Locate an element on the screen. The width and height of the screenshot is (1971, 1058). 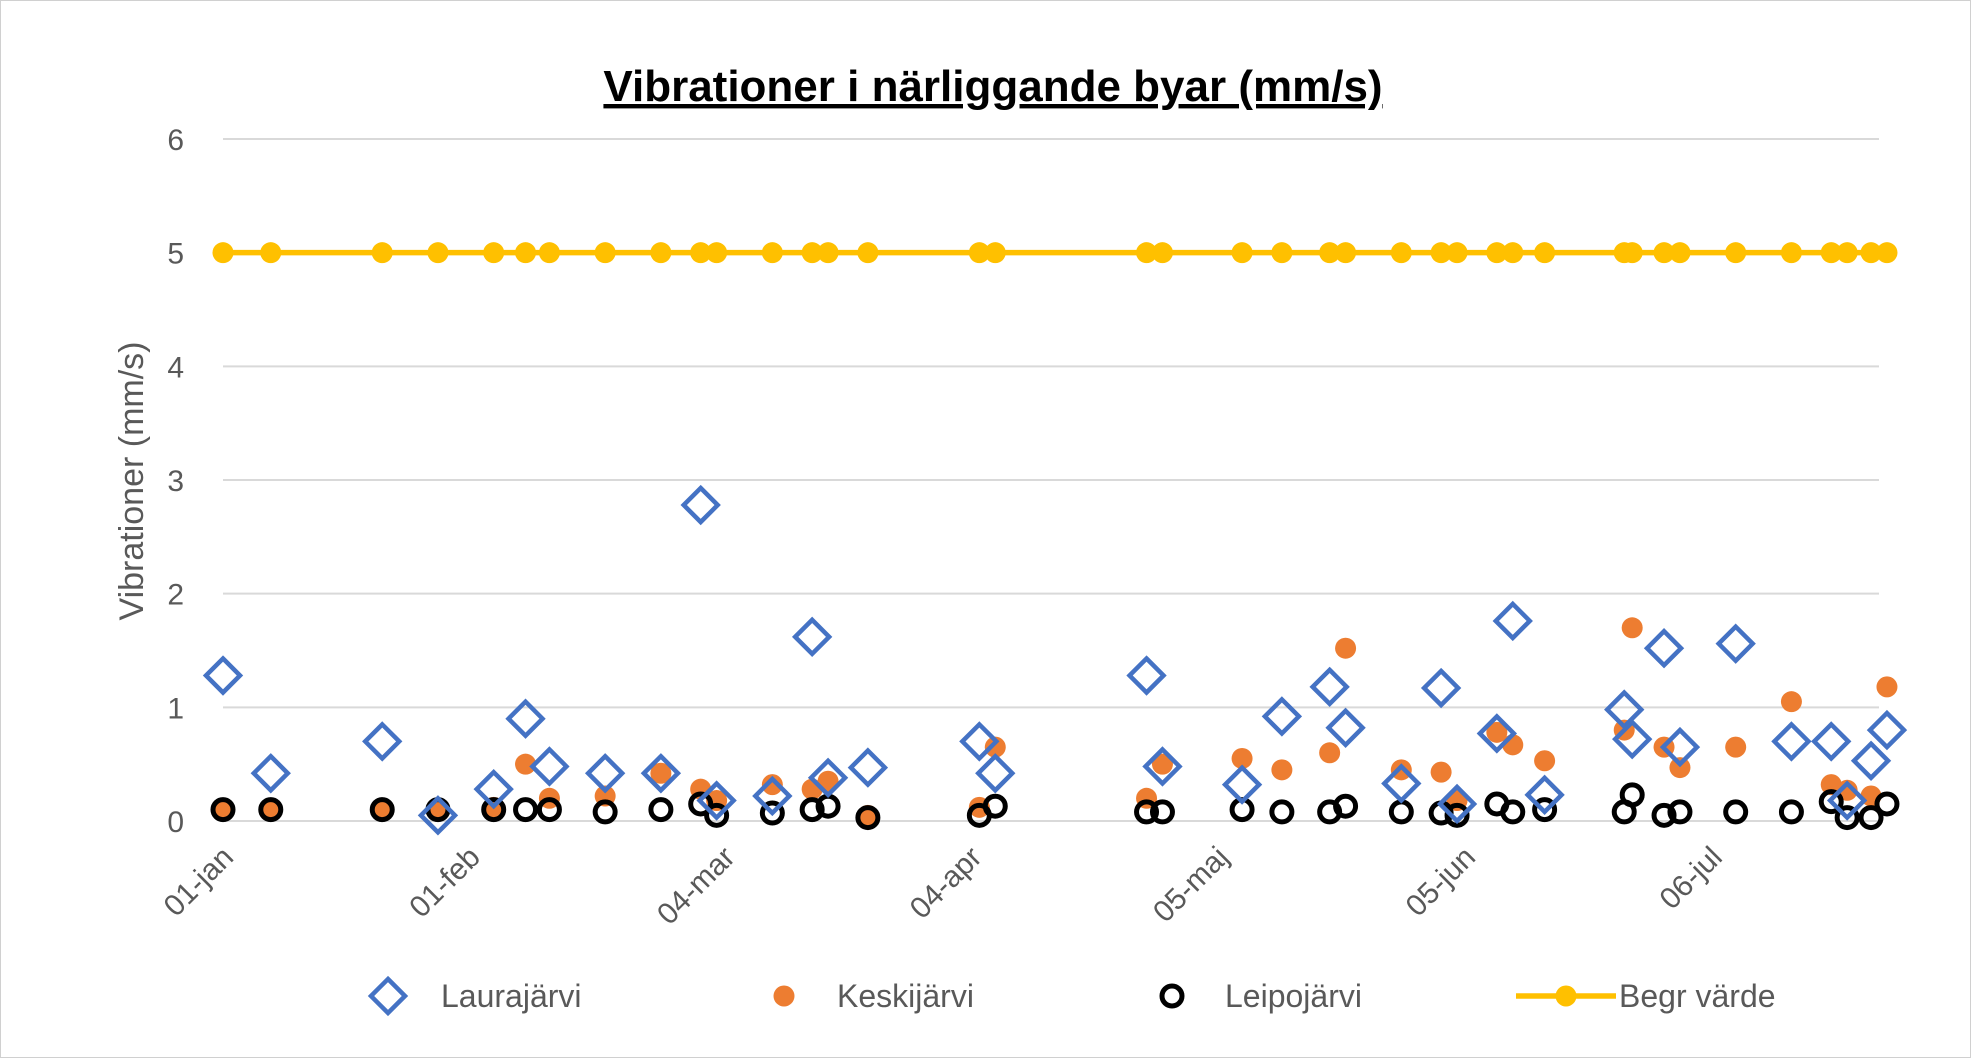
y-tick-label: 1 is located at coordinates (175, 708).